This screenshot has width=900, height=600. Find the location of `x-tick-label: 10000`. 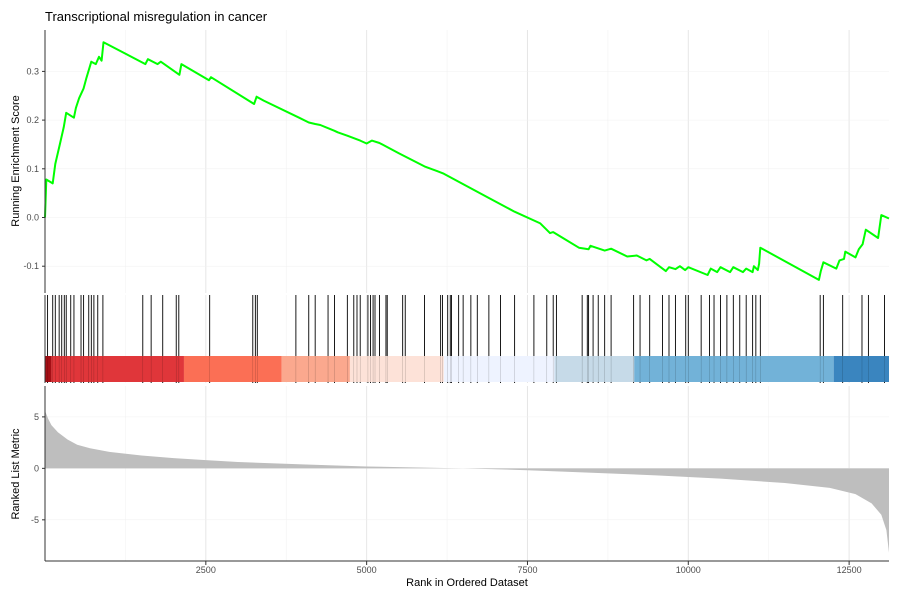

x-tick-label: 10000 is located at coordinates (688, 570).